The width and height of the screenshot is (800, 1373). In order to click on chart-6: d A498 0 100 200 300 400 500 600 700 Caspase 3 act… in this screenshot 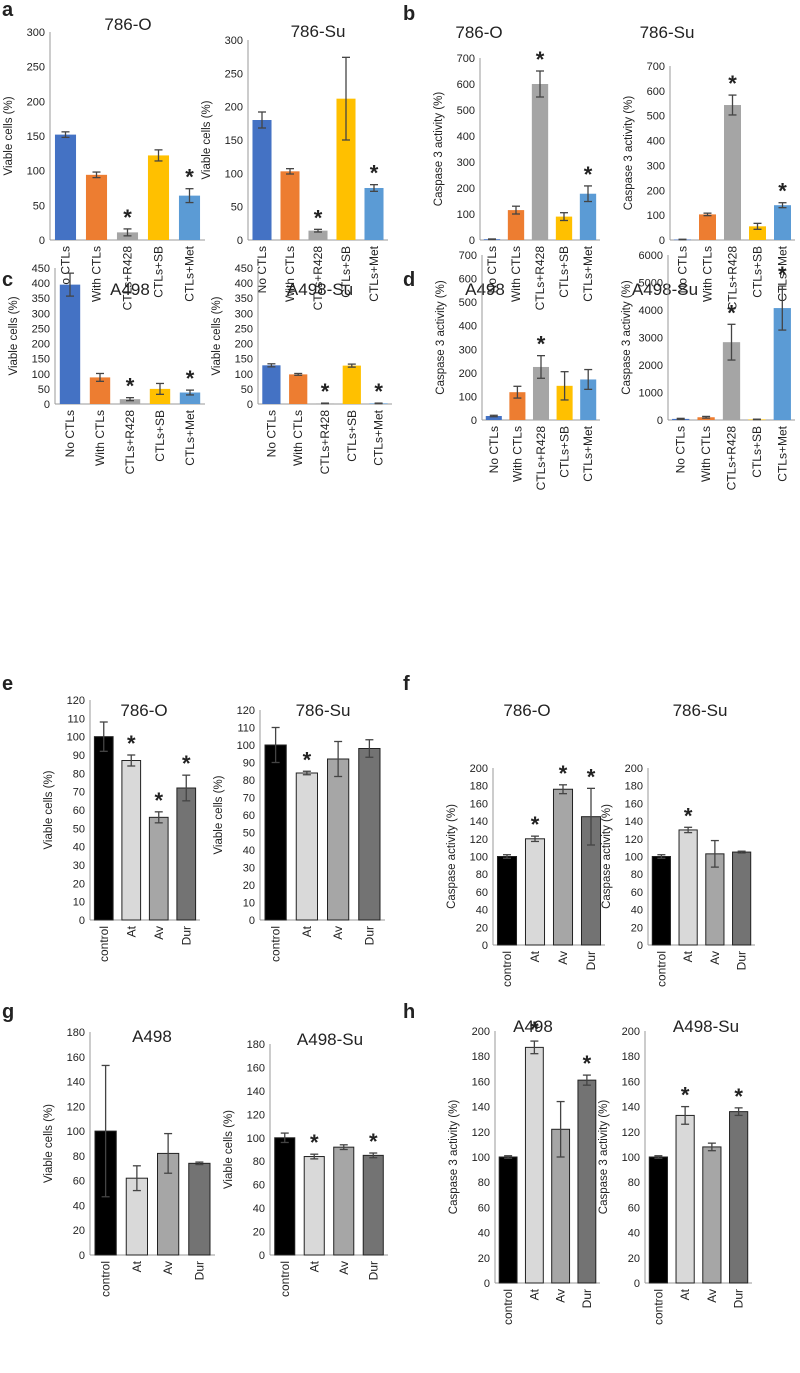, I will do `click(501, 370)`.